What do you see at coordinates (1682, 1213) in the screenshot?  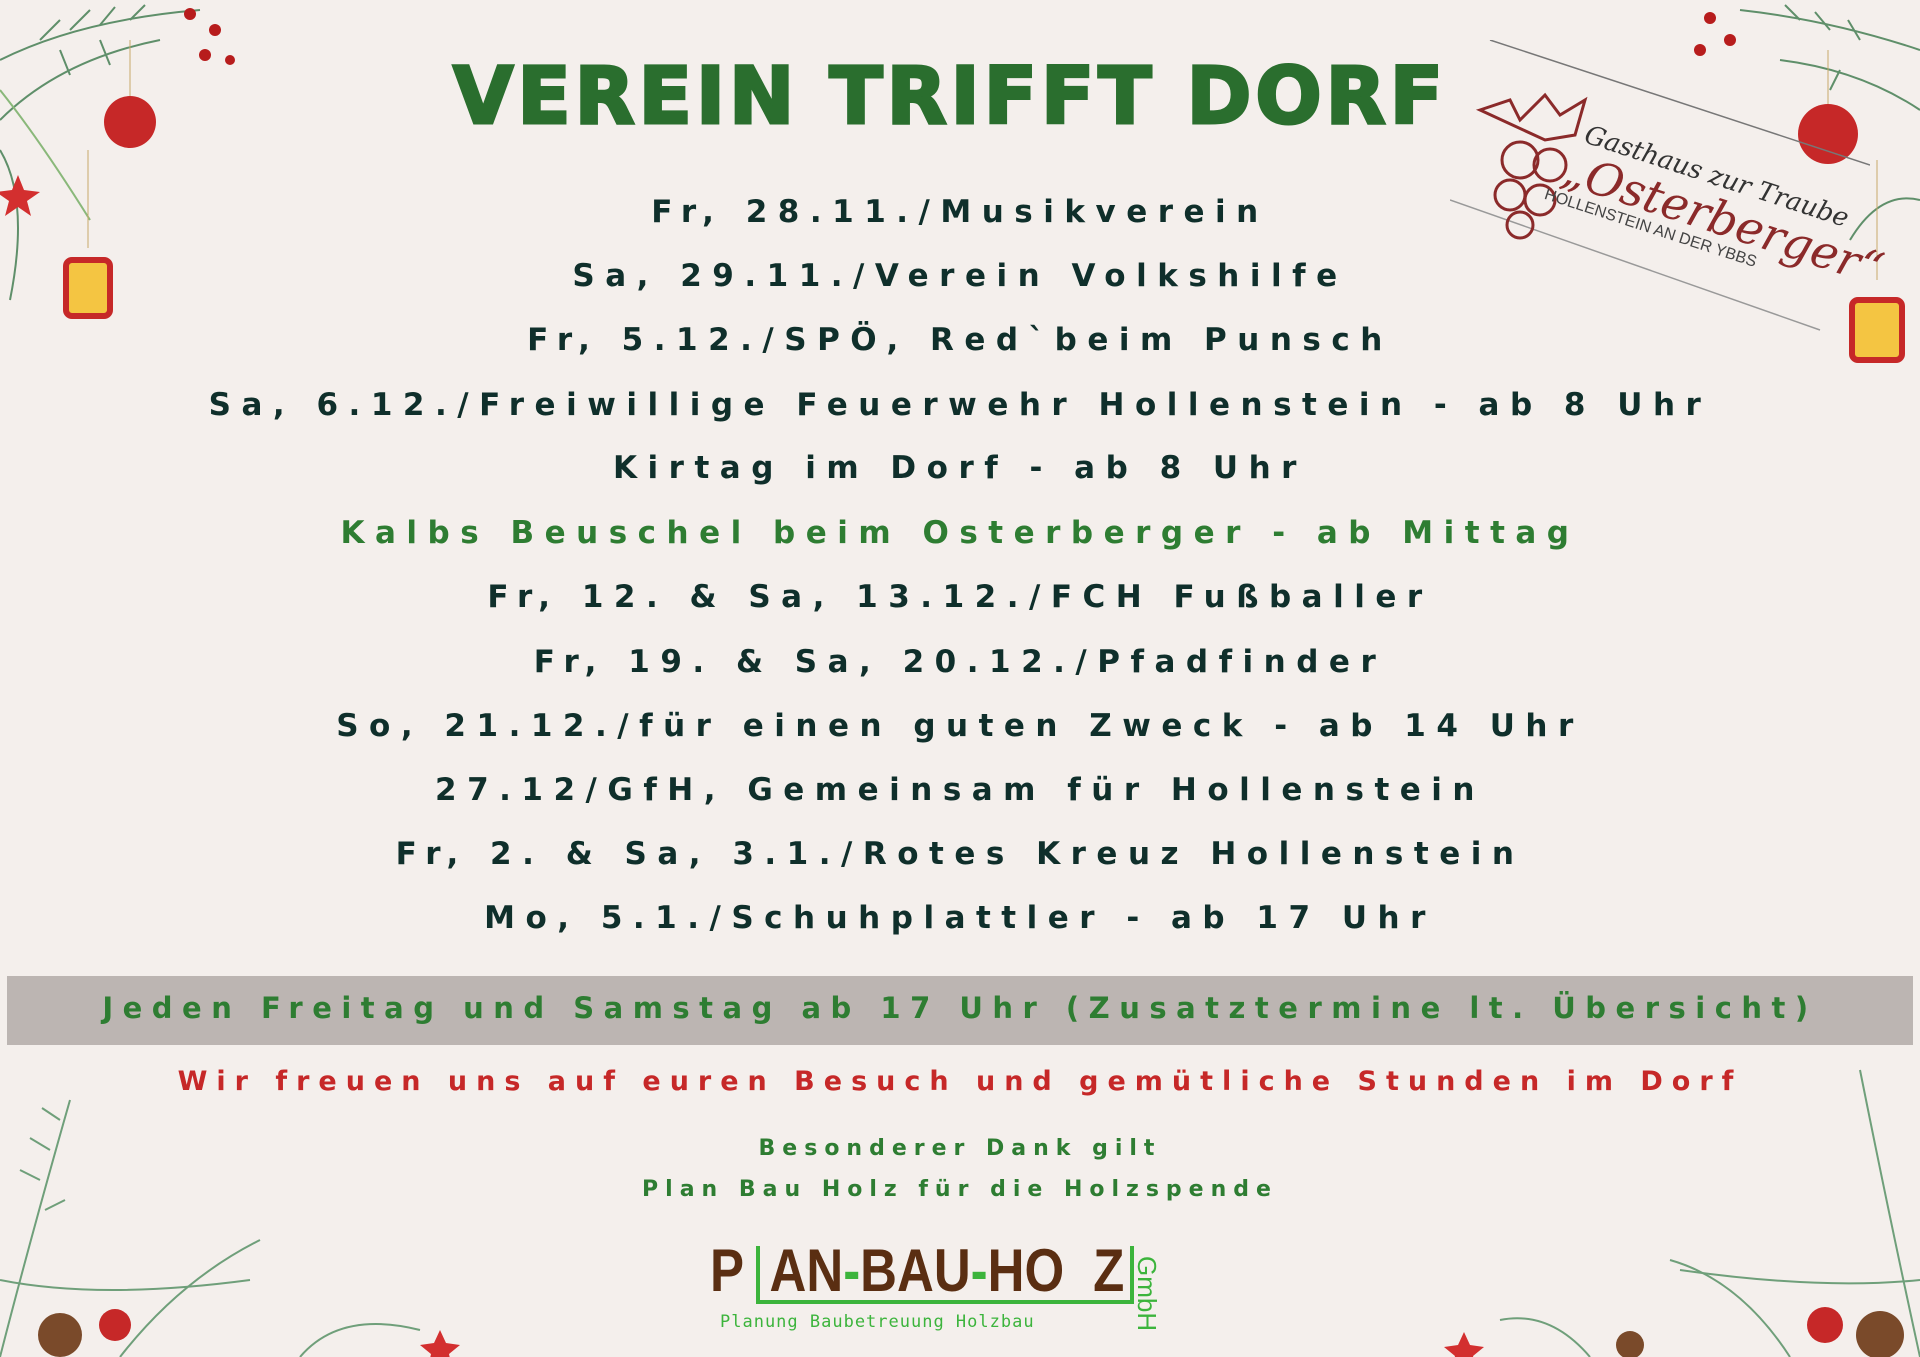 I see `christmas-branch-decoration-bottom-right` at bounding box center [1682, 1213].